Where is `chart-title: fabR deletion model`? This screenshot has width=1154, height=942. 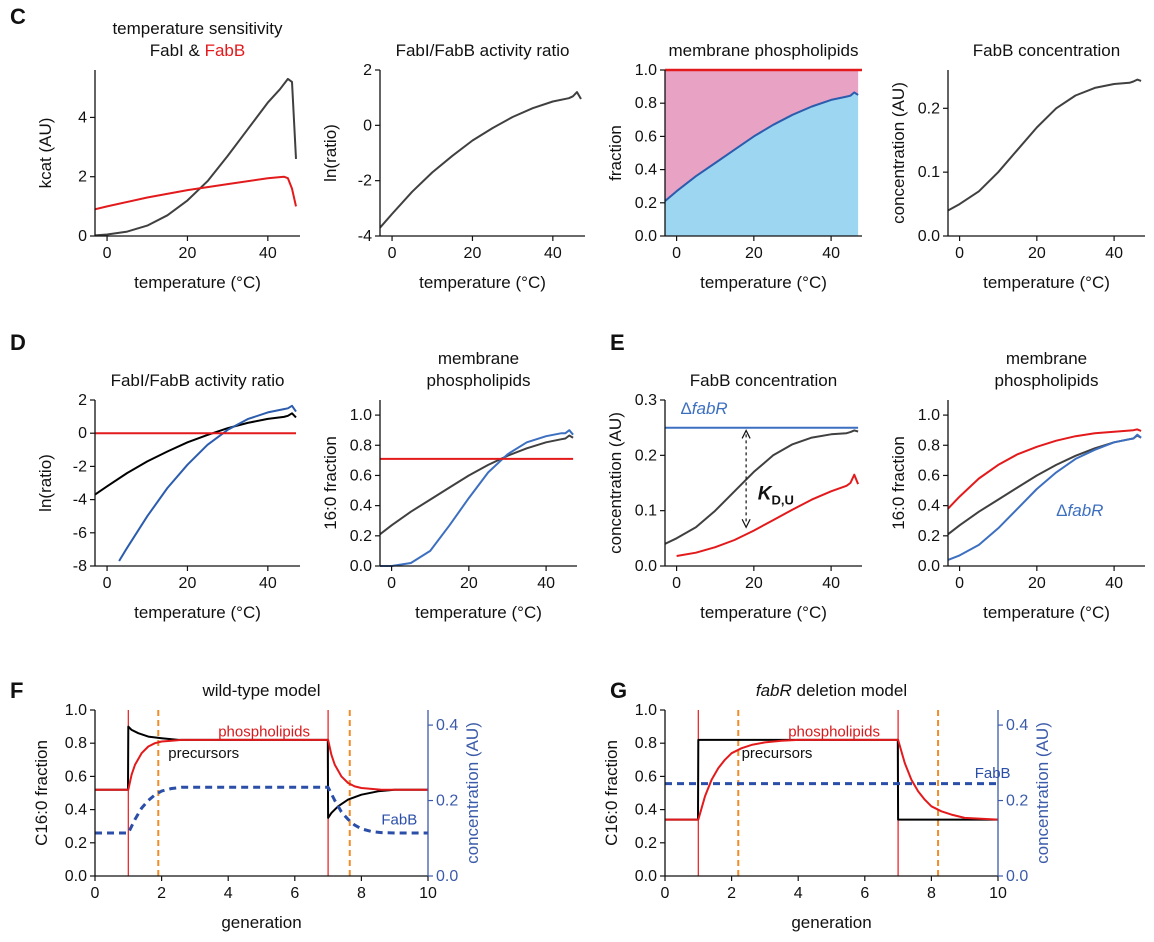
chart-title: fabR deletion model is located at coordinates (831, 690).